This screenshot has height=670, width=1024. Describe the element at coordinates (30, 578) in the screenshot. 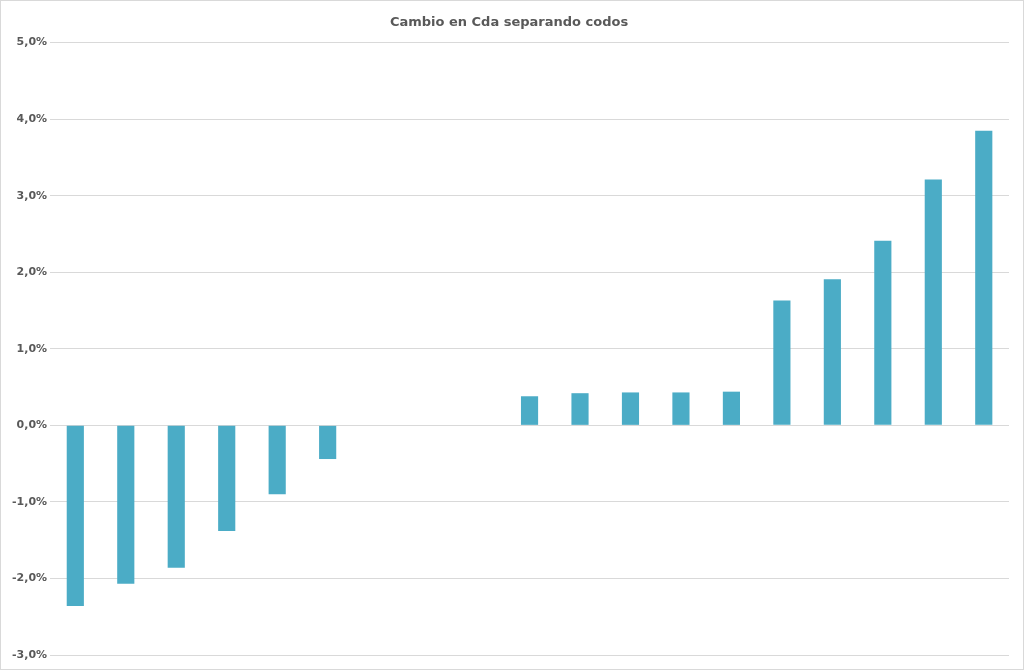

I see `y-tick-label: -2,0%` at that location.